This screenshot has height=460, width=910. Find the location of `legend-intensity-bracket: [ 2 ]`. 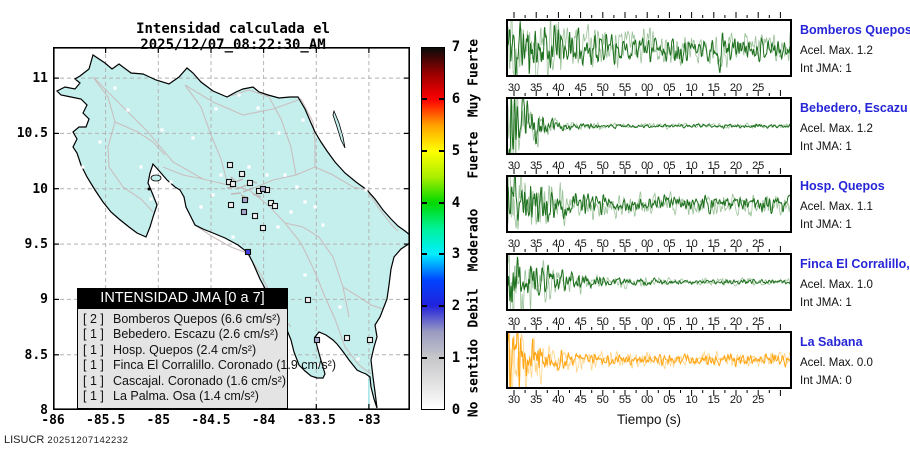

legend-intensity-bracket: [ 2 ] is located at coordinates (93, 319).